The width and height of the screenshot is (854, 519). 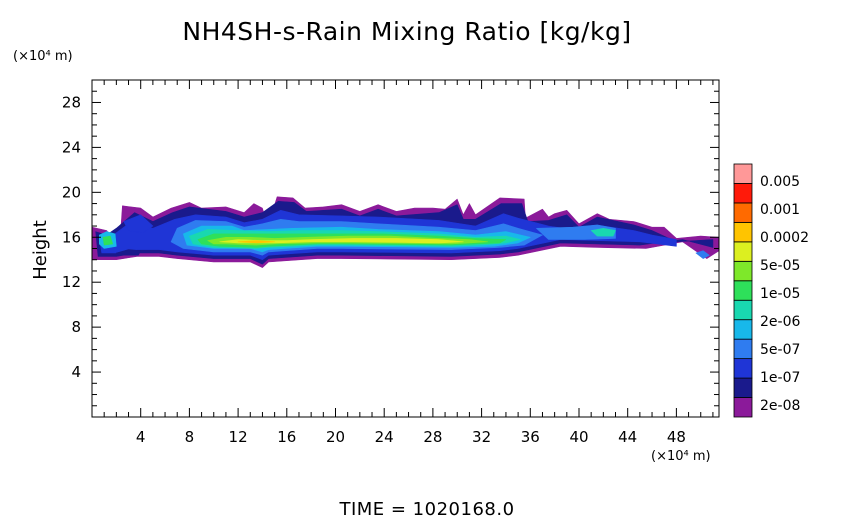 What do you see at coordinates (481, 437) in the screenshot?
I see `x-tick-label: 32` at bounding box center [481, 437].